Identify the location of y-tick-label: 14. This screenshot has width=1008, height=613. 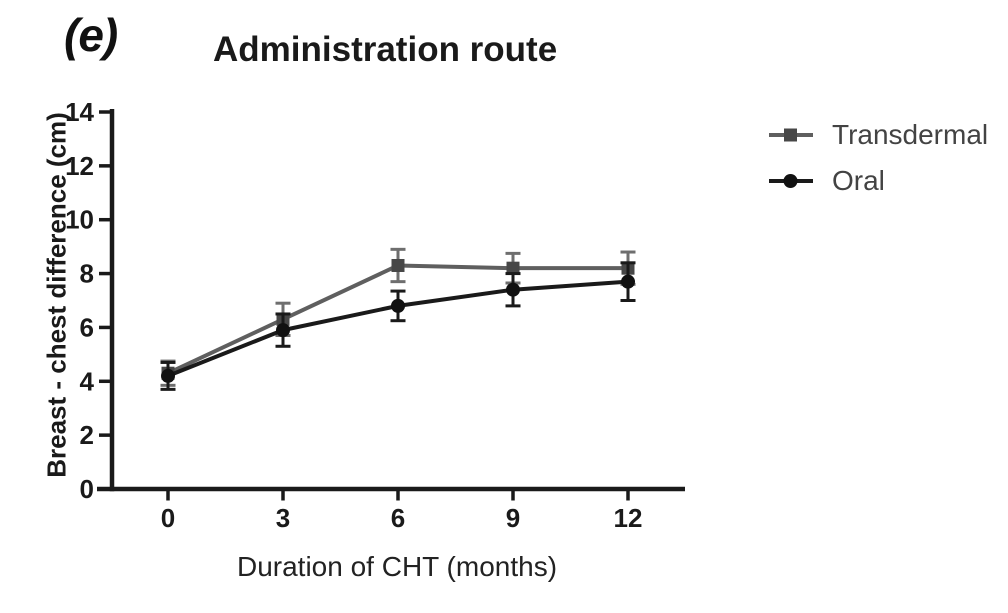
(79, 112).